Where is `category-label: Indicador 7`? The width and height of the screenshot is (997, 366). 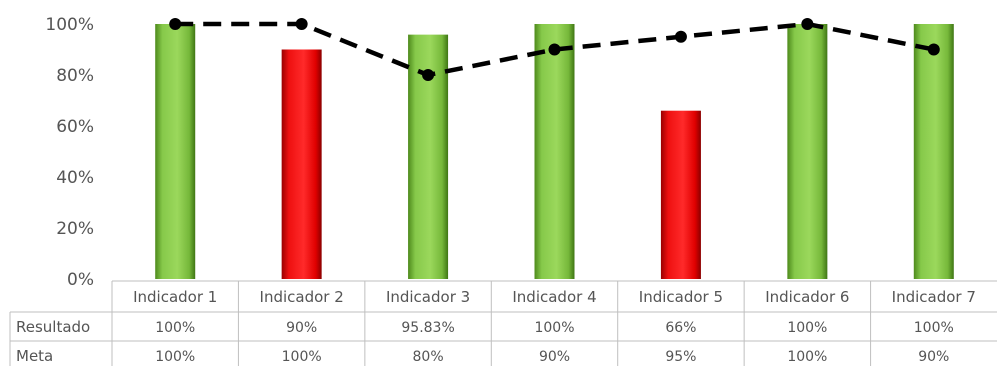 category-label: Indicador 7 is located at coordinates (934, 297).